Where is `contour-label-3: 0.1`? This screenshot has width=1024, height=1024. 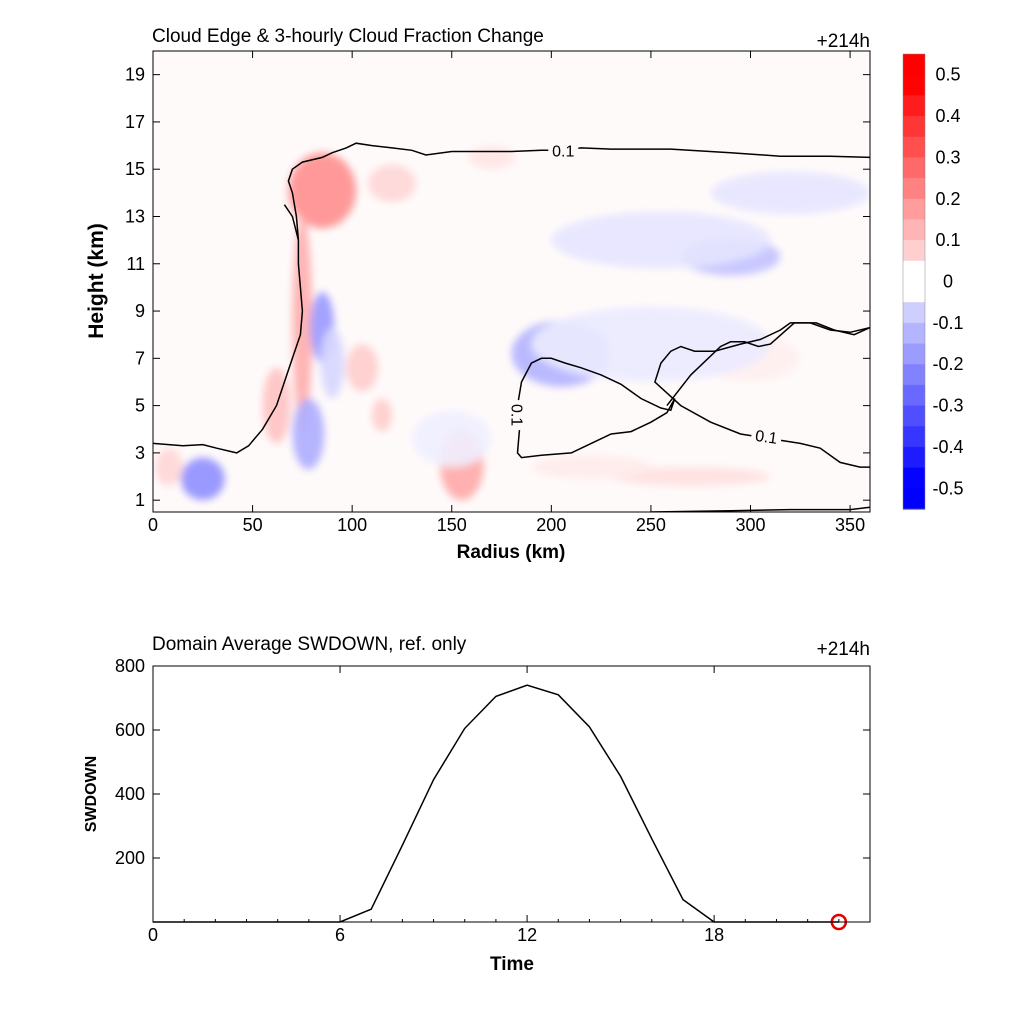
contour-label-3: 0.1 is located at coordinates (766, 436).